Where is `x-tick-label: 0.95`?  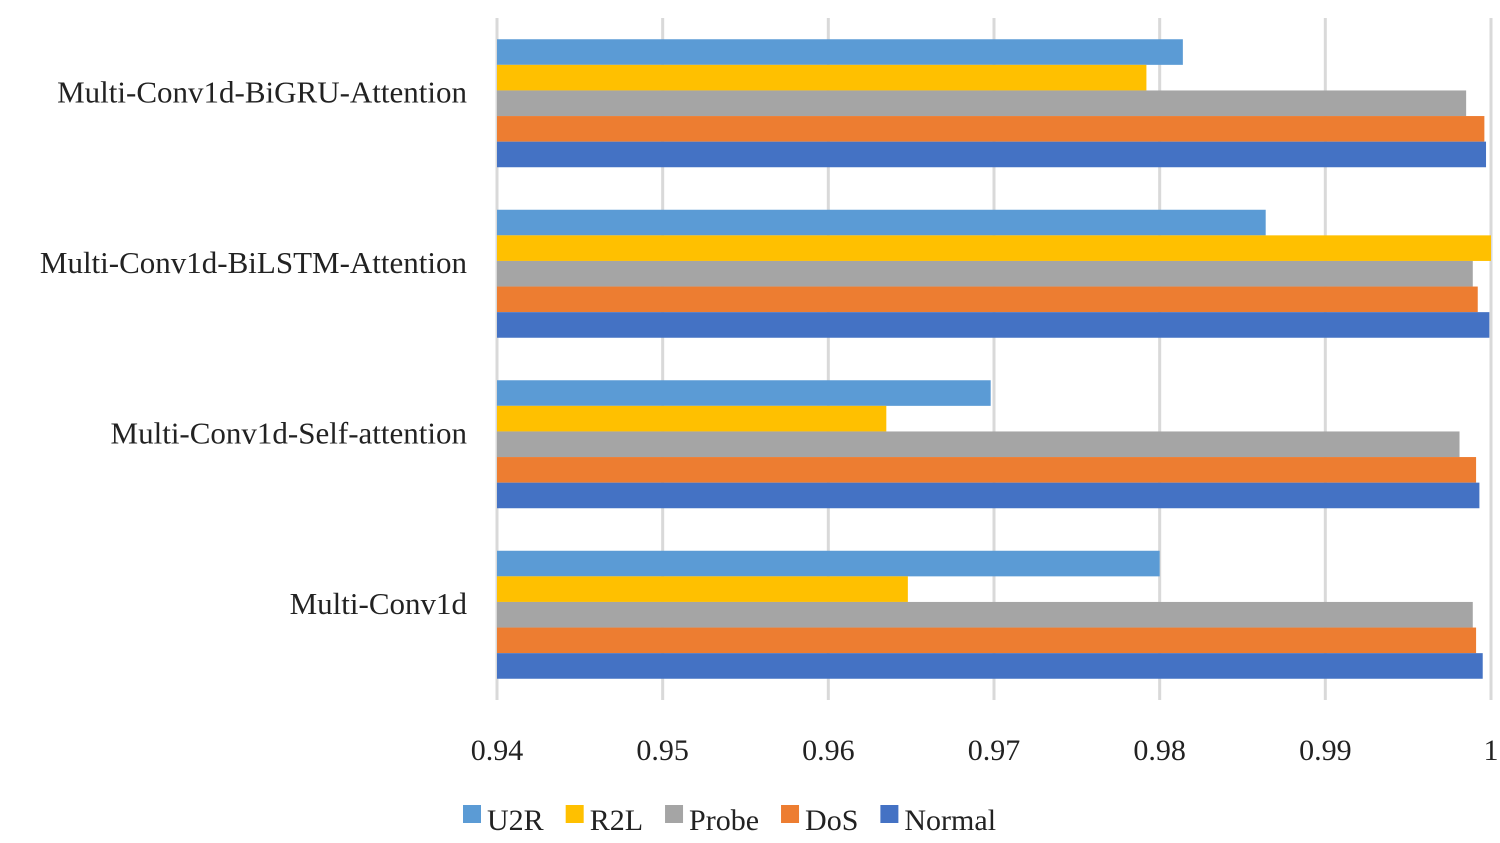
x-tick-label: 0.95 is located at coordinates (662, 750).